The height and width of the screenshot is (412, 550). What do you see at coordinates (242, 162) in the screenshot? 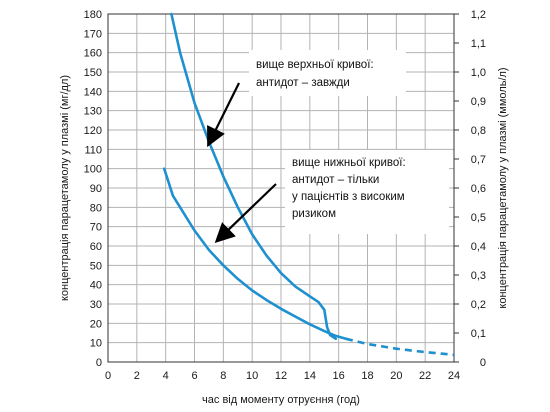
I see `annotation-arrows` at bounding box center [242, 162].